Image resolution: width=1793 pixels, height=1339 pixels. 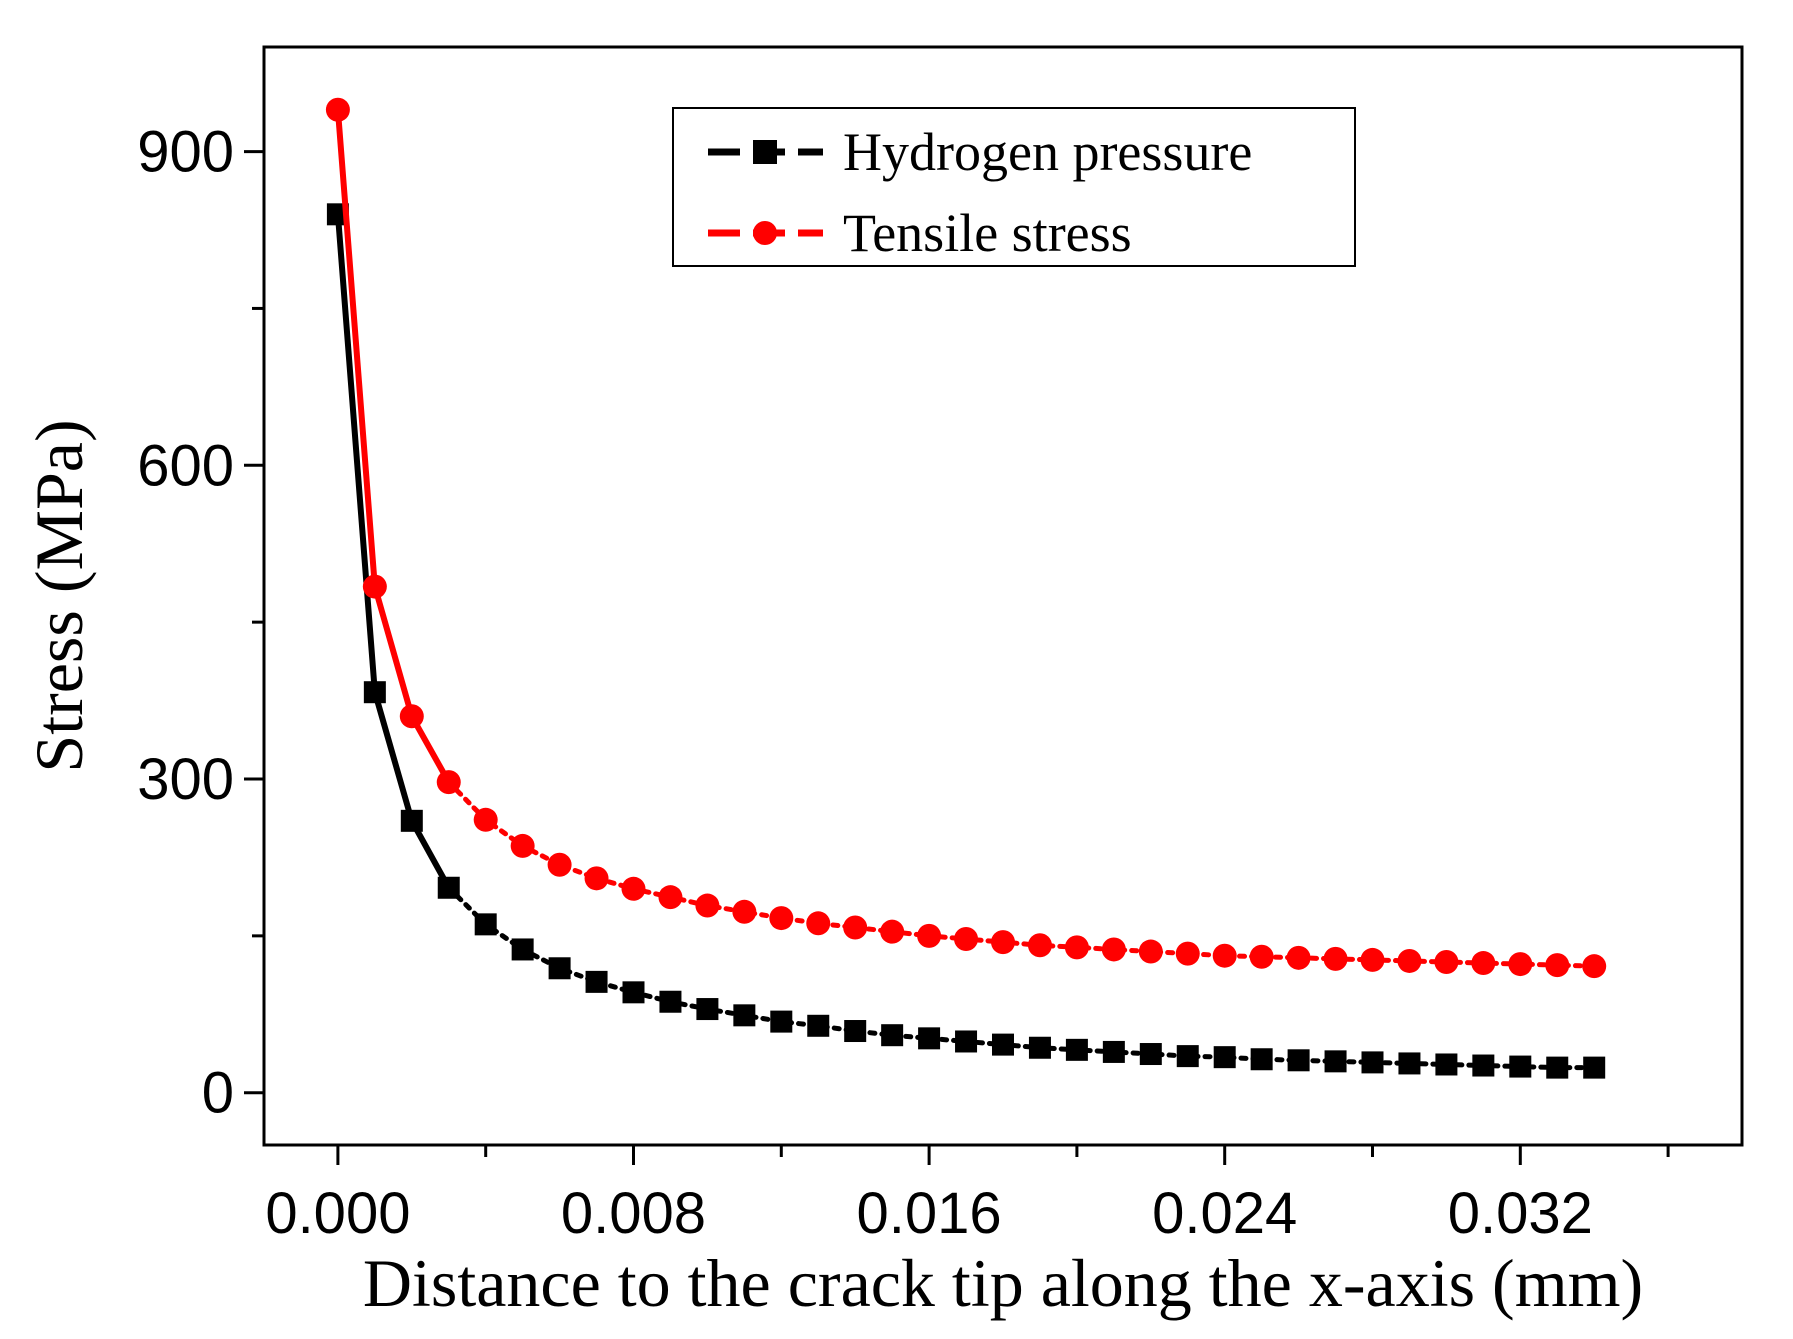 What do you see at coordinates (1520, 1213) in the screenshot?
I see `x-tick-label: 0.032` at bounding box center [1520, 1213].